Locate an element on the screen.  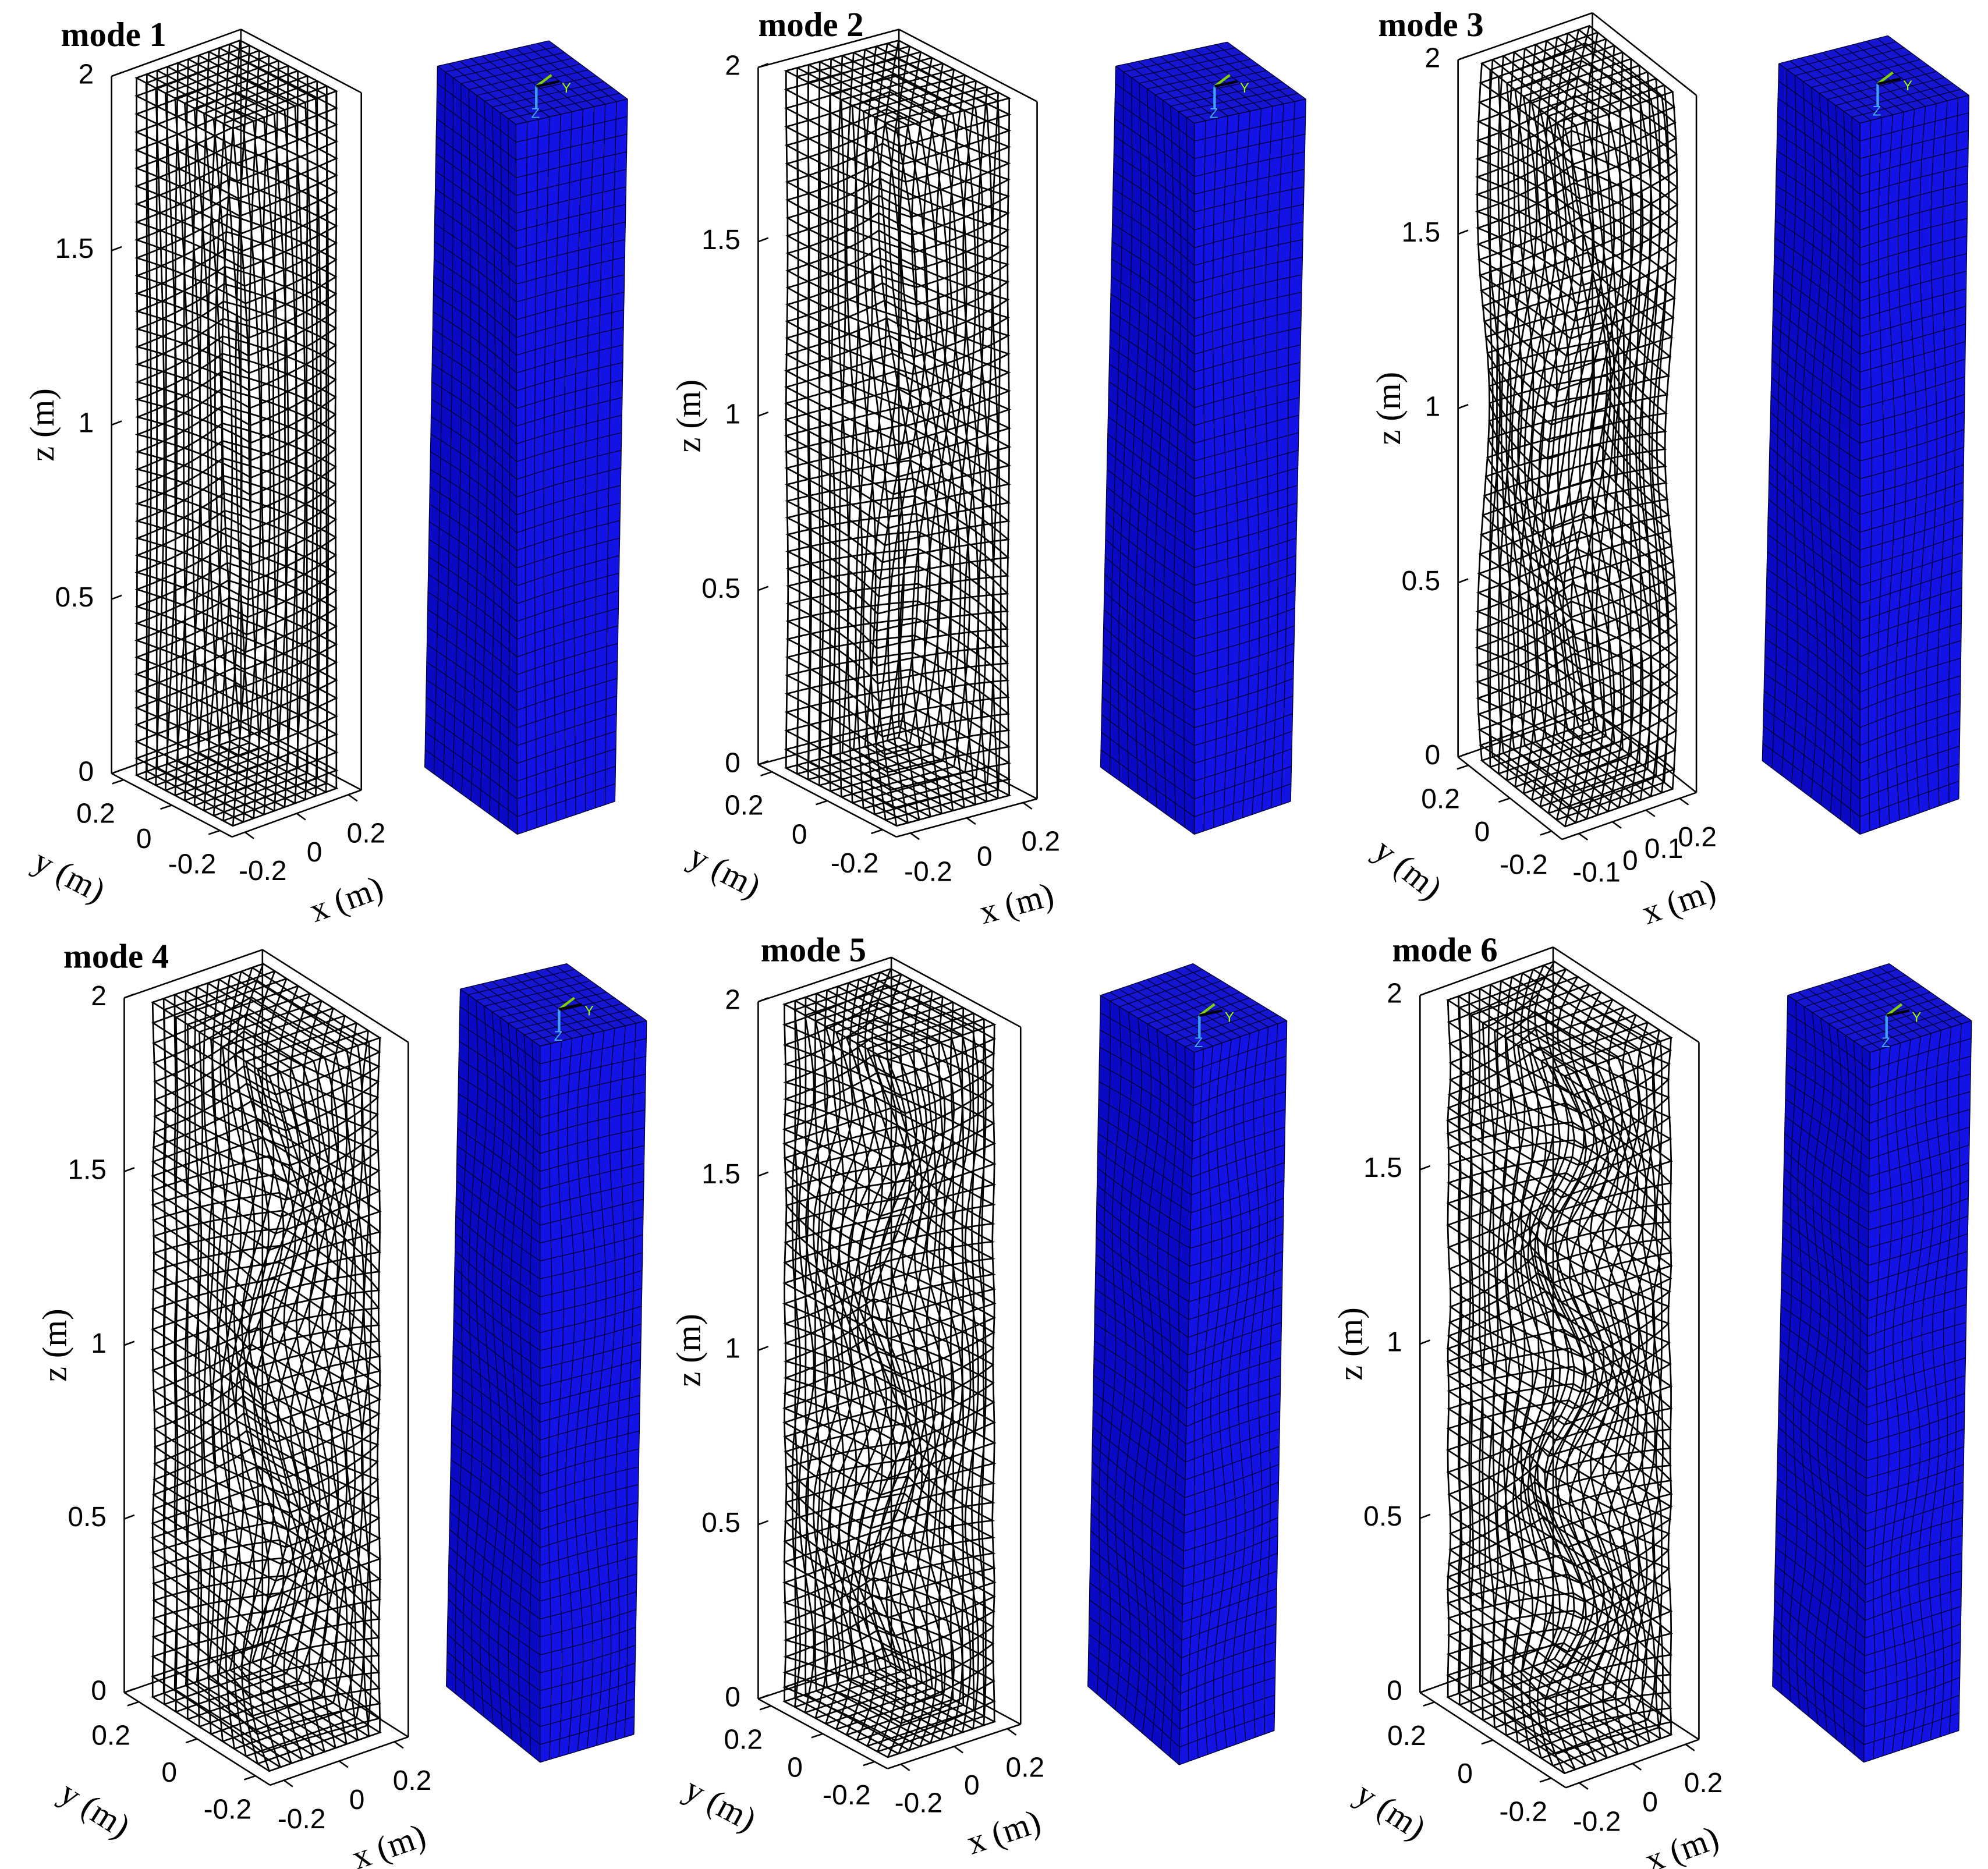
y-axis-label: y (m) is located at coordinates (1391, 1810).